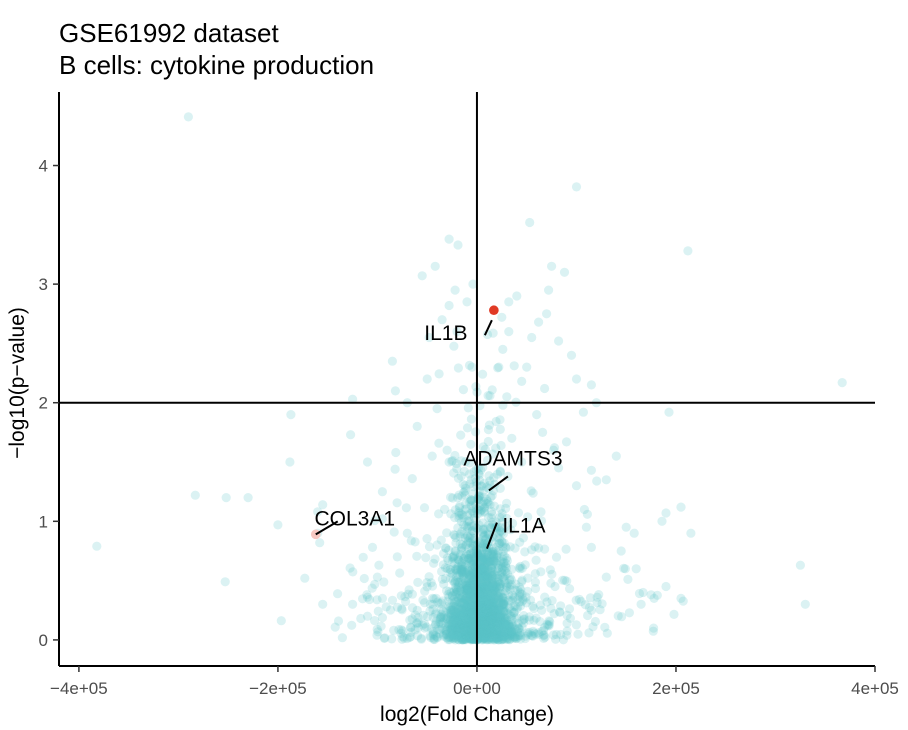 This screenshot has width=908, height=730. Describe the element at coordinates (43, 284) in the screenshot. I see `y-tick-label: 3` at that location.